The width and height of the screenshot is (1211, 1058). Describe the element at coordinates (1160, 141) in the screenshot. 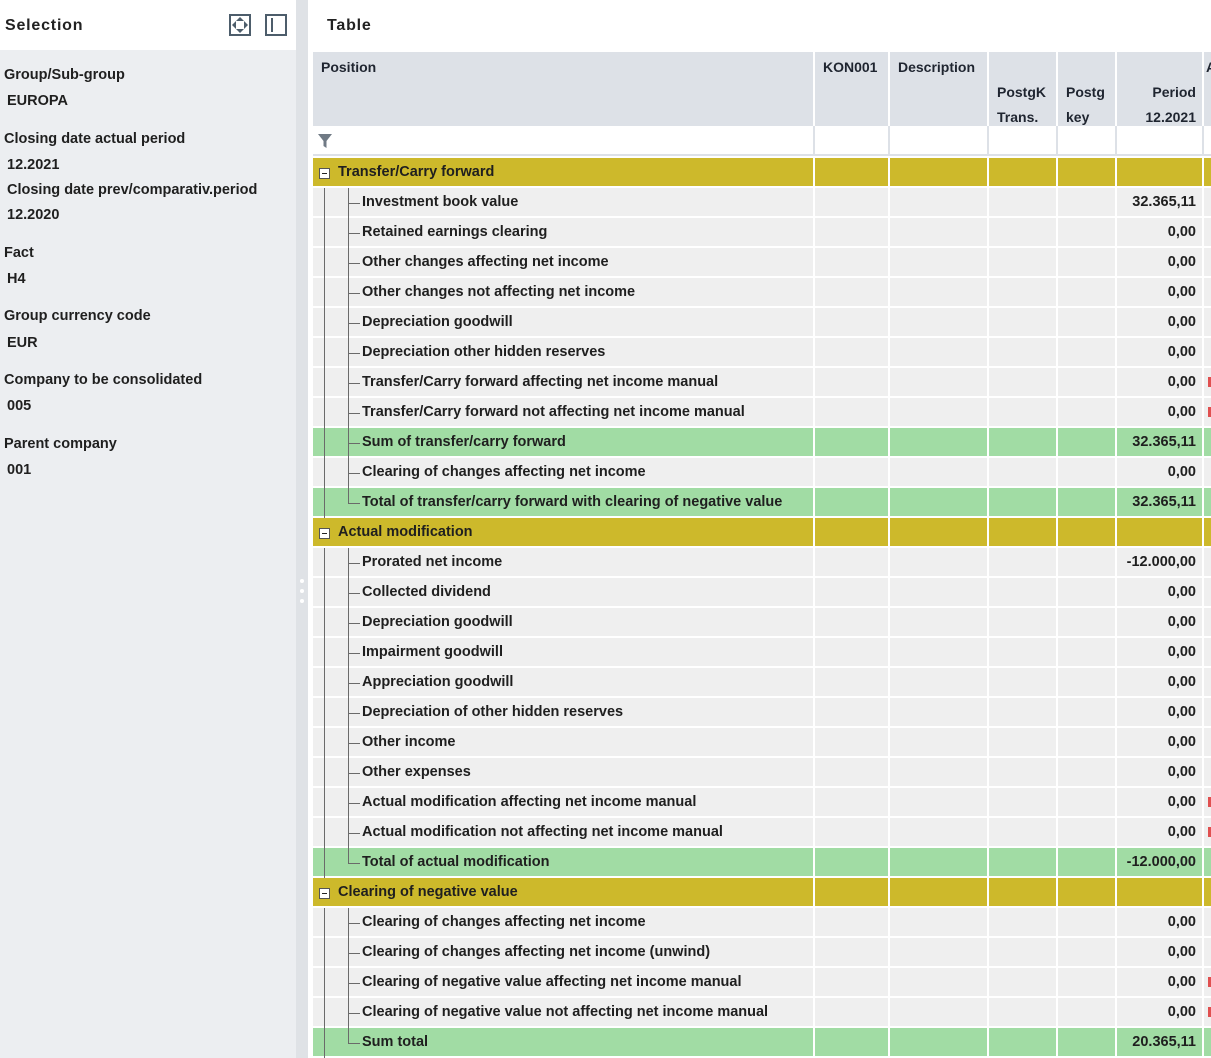

I see `filter-cell-period` at that location.